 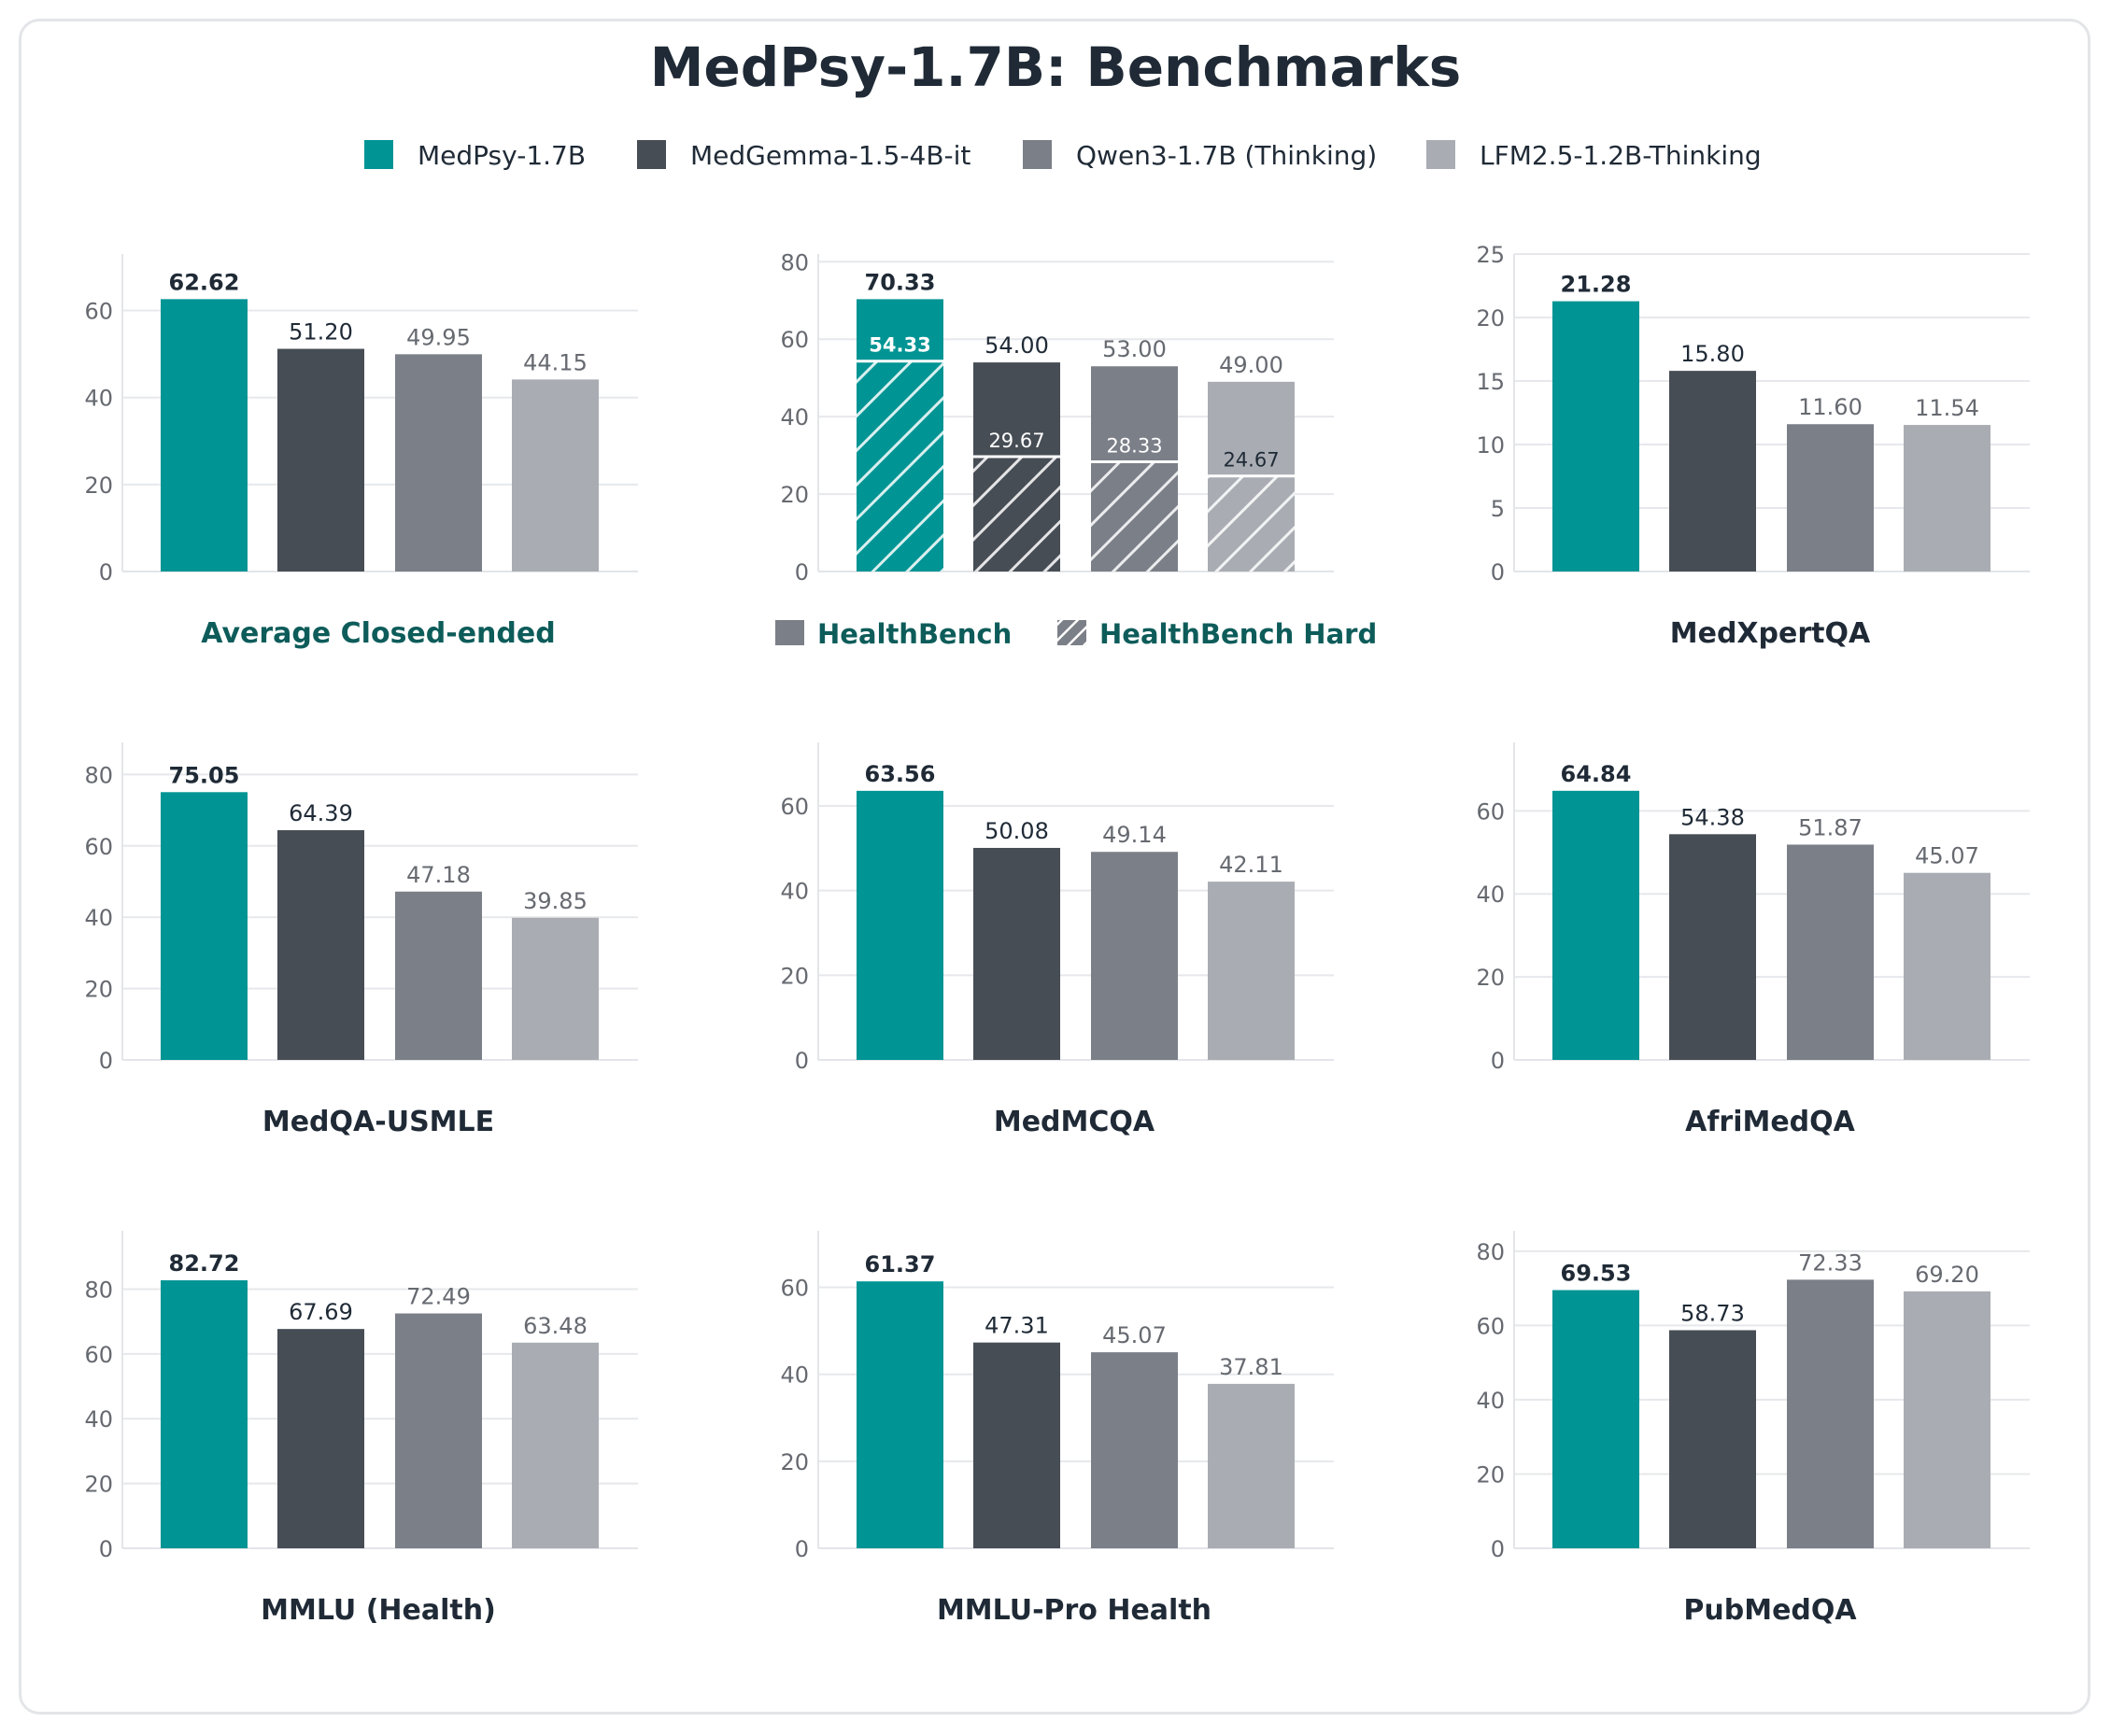 What do you see at coordinates (555, 901) in the screenshot?
I see `data-label: 39.85` at bounding box center [555, 901].